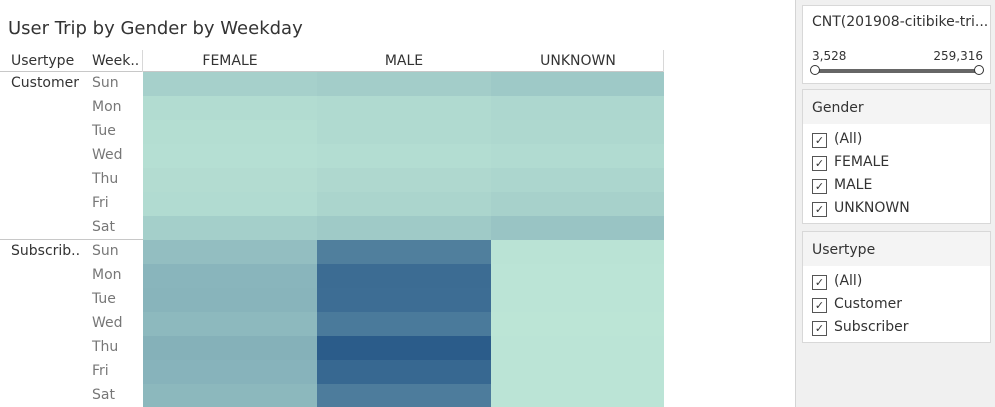 This screenshot has width=995, height=407. What do you see at coordinates (829, 56) in the screenshot?
I see `range-min-label: 3,528` at bounding box center [829, 56].